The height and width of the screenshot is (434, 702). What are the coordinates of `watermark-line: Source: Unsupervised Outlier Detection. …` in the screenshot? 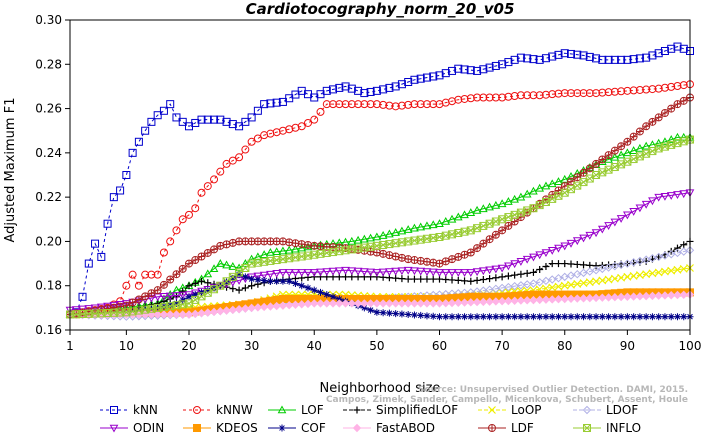 It's located at (553, 390).